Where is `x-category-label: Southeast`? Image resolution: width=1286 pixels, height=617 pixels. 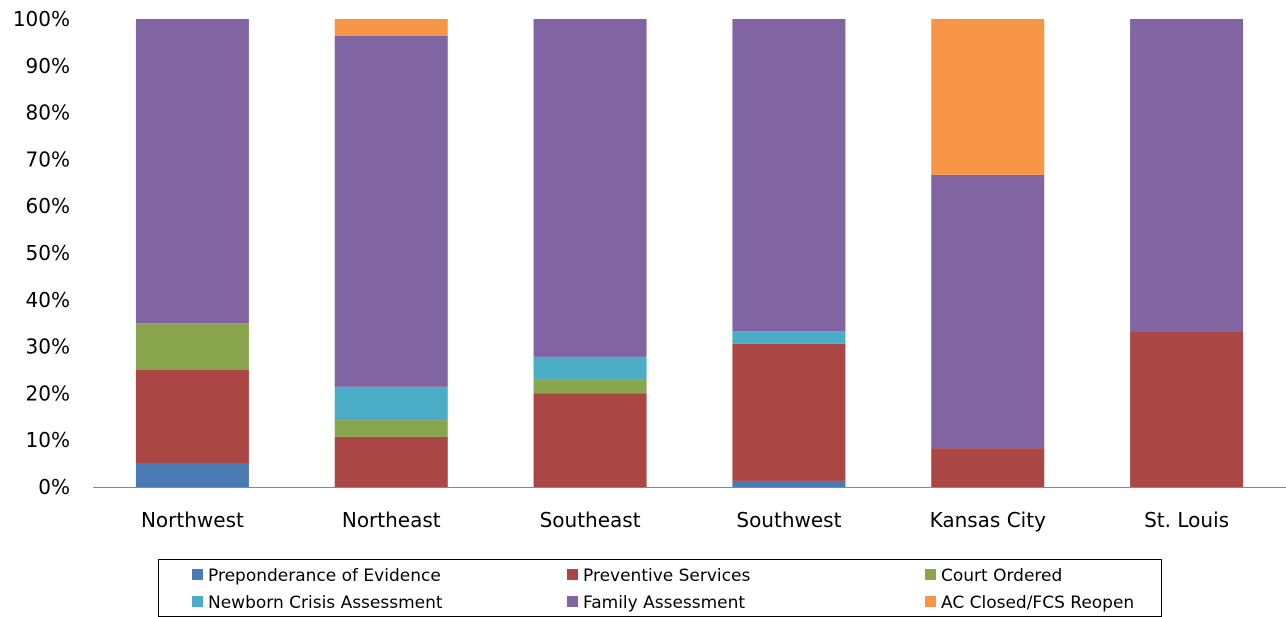
x-category-label: Southeast is located at coordinates (590, 520).